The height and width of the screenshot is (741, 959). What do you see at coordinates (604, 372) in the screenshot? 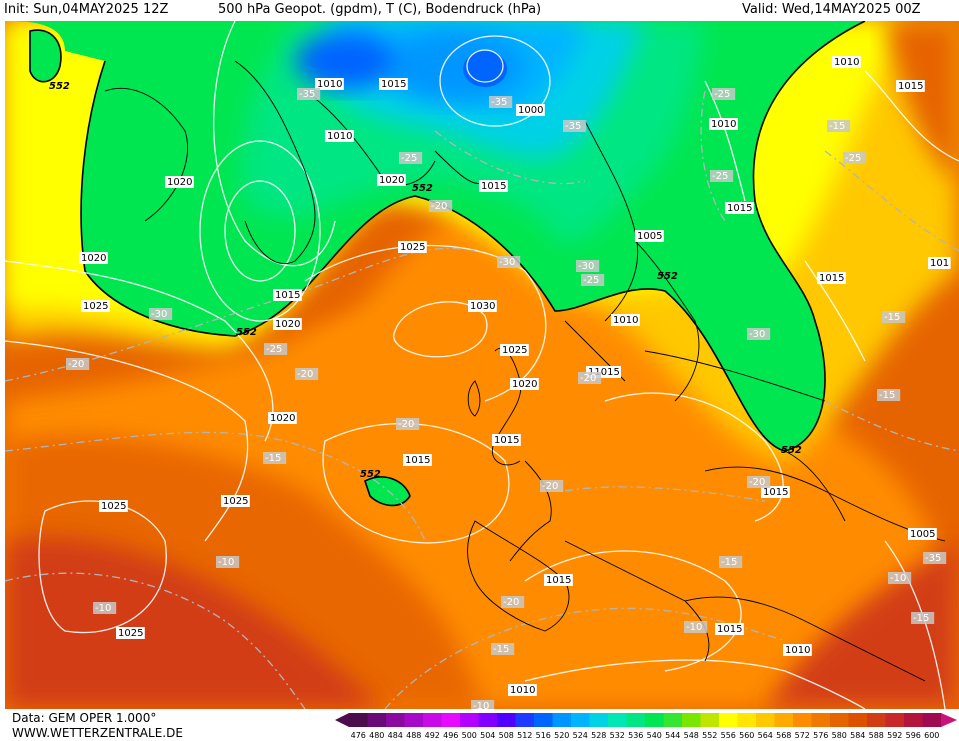
I see `pressure-label: 11015` at bounding box center [604, 372].